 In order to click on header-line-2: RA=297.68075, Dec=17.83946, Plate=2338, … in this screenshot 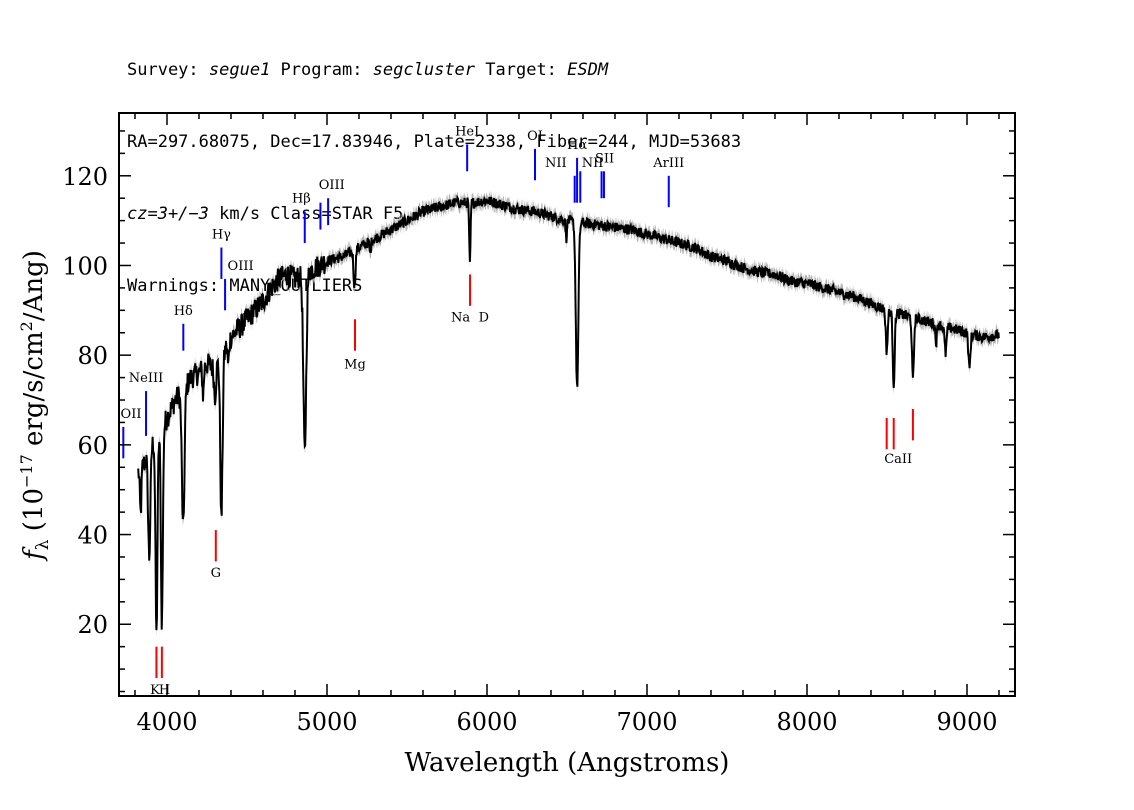, I will do `click(434, 142)`.